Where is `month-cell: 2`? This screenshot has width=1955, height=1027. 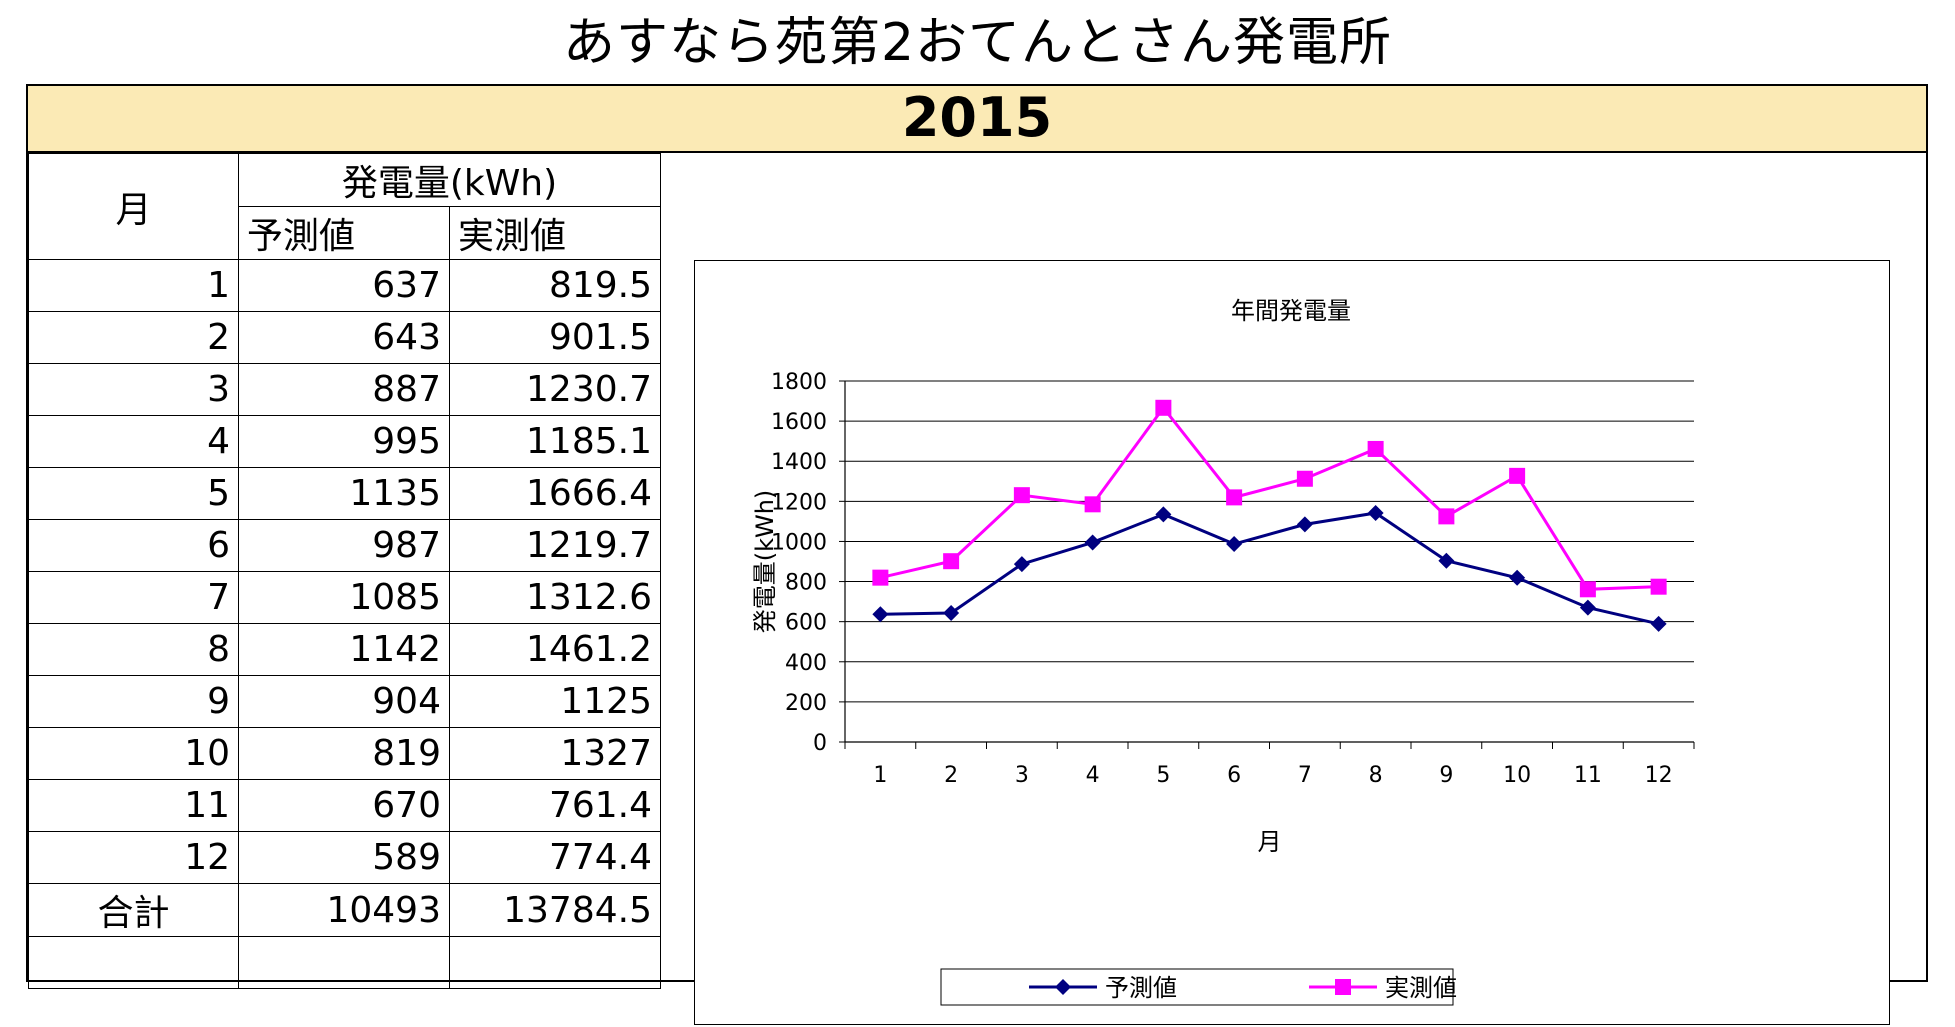 month-cell: 2 is located at coordinates (133, 337).